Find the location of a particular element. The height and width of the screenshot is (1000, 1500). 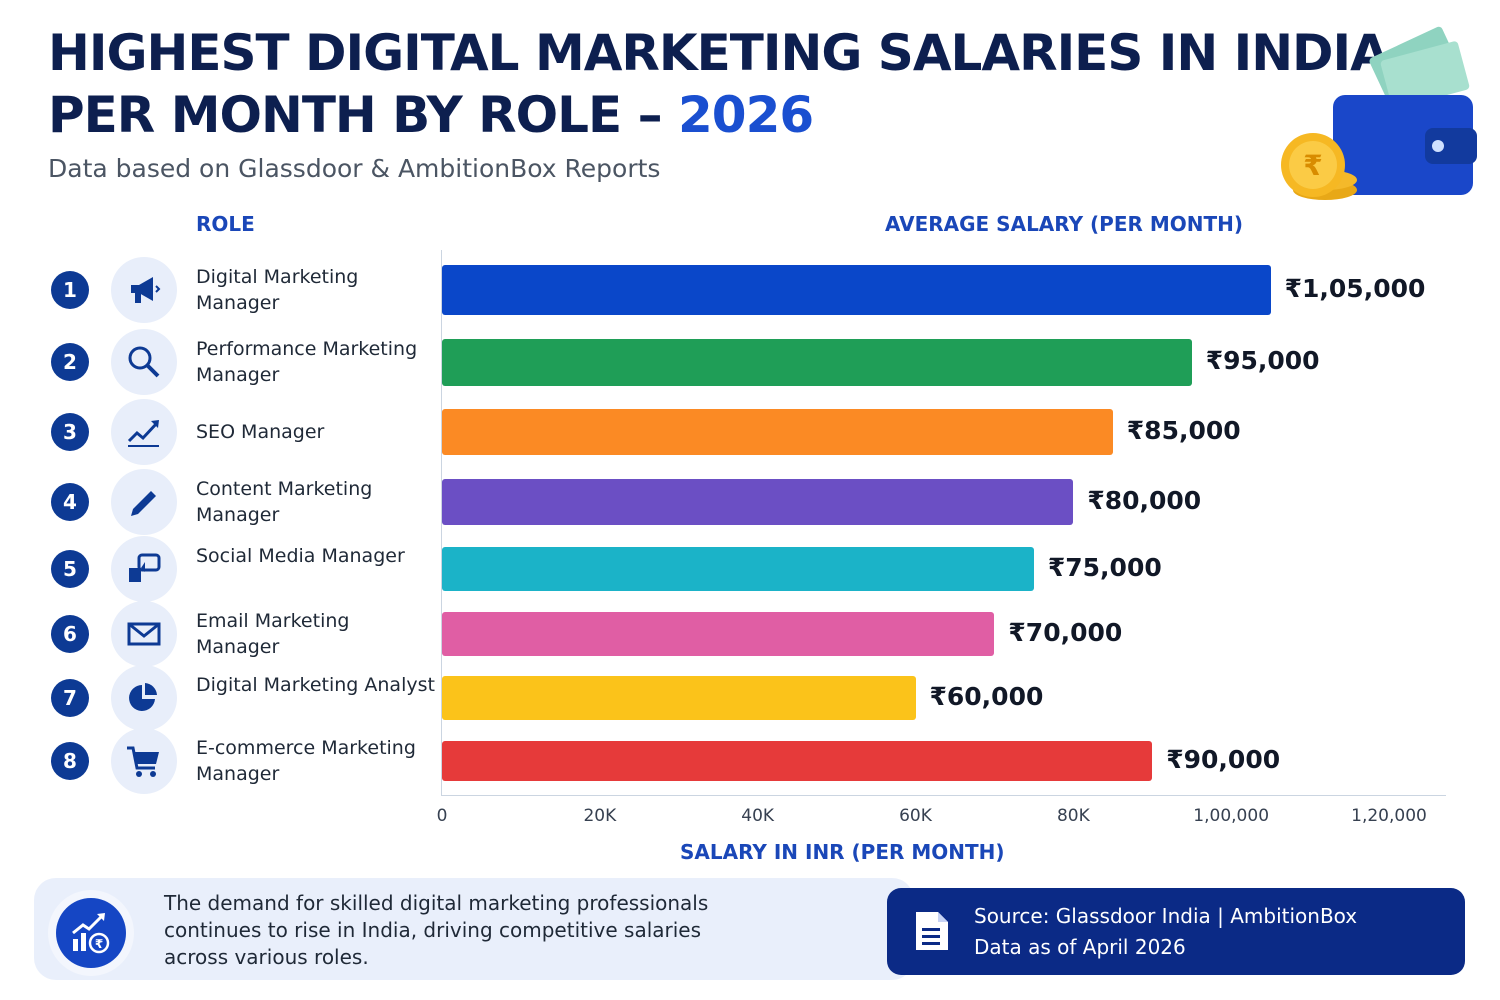

growth-rupee-icon: ₹ is located at coordinates (91, 933).